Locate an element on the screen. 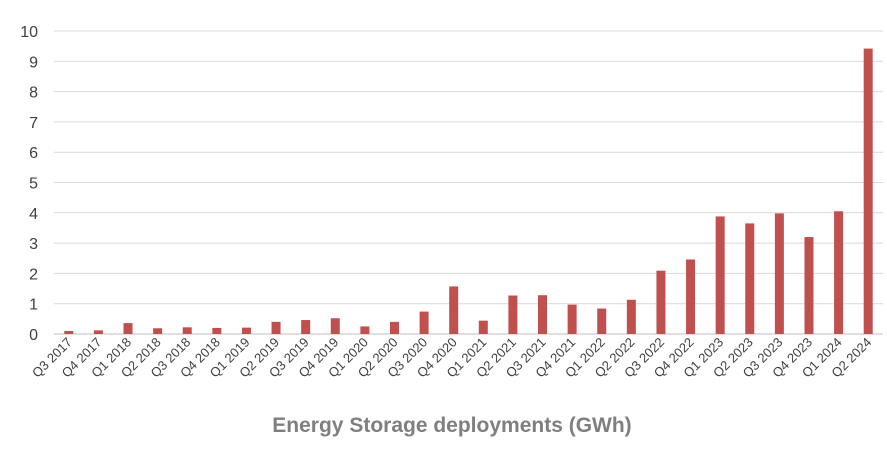 This screenshot has height=452, width=887. y-tick-label: 6 is located at coordinates (33, 153).